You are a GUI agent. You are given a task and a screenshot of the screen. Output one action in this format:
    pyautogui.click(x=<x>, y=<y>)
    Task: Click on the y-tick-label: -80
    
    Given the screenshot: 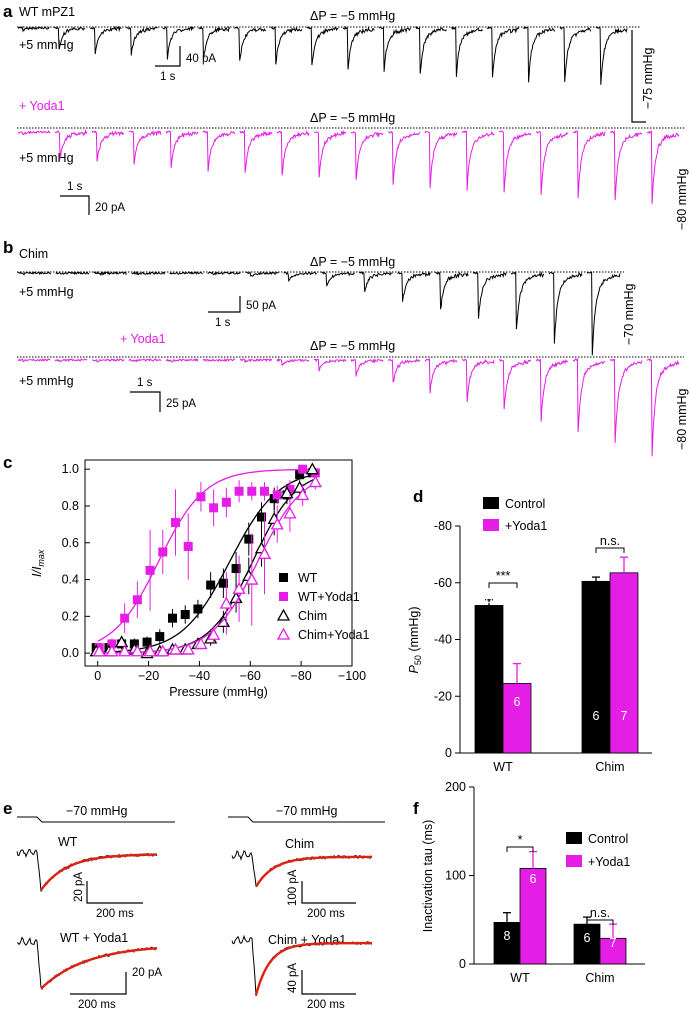 What is the action you would take?
    pyautogui.click(x=443, y=526)
    